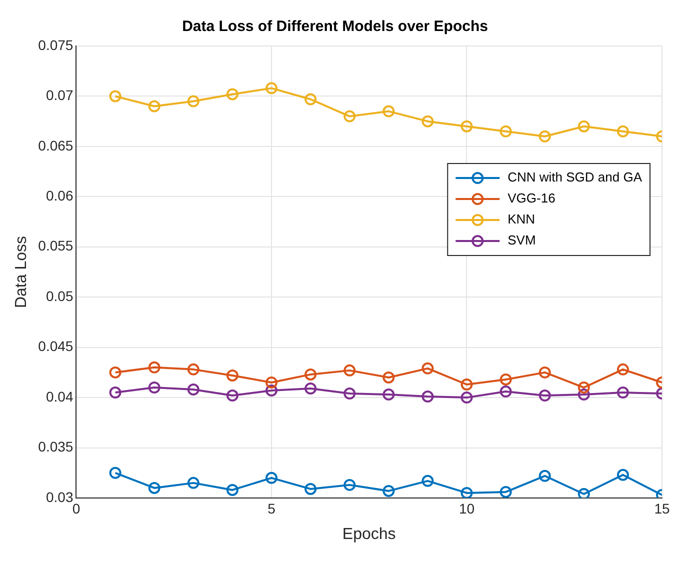 Image resolution: width=687 pixels, height=561 pixels. I want to click on y-tick-label: 0.055, so click(56, 246).